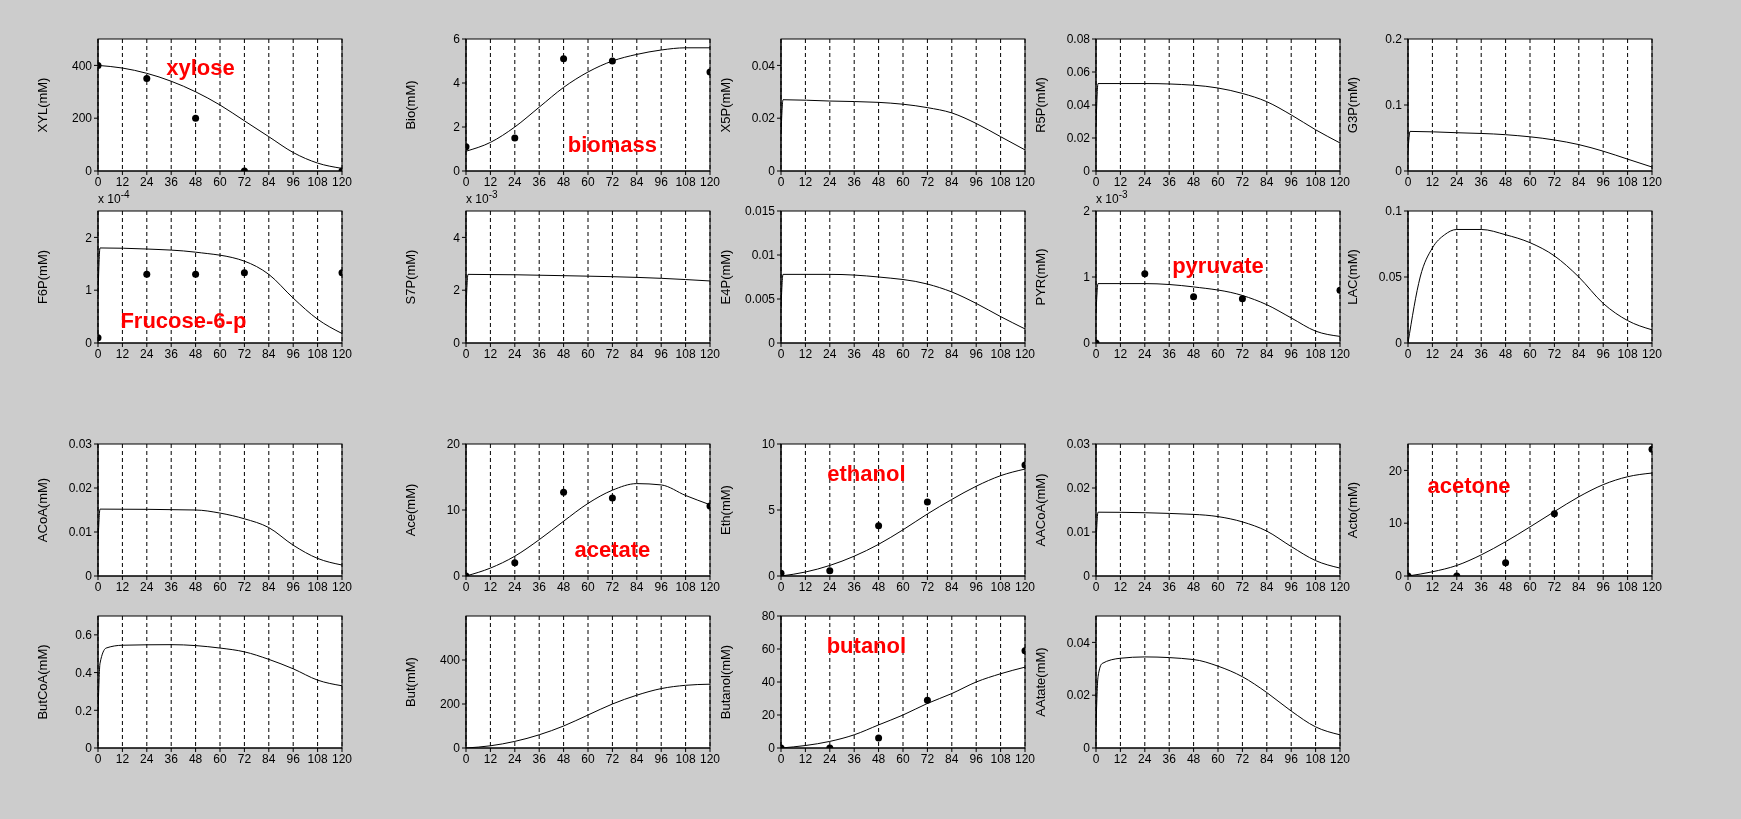 The height and width of the screenshot is (819, 1741). What do you see at coordinates (457, 83) in the screenshot?
I see `y-tick-label: 4` at bounding box center [457, 83].